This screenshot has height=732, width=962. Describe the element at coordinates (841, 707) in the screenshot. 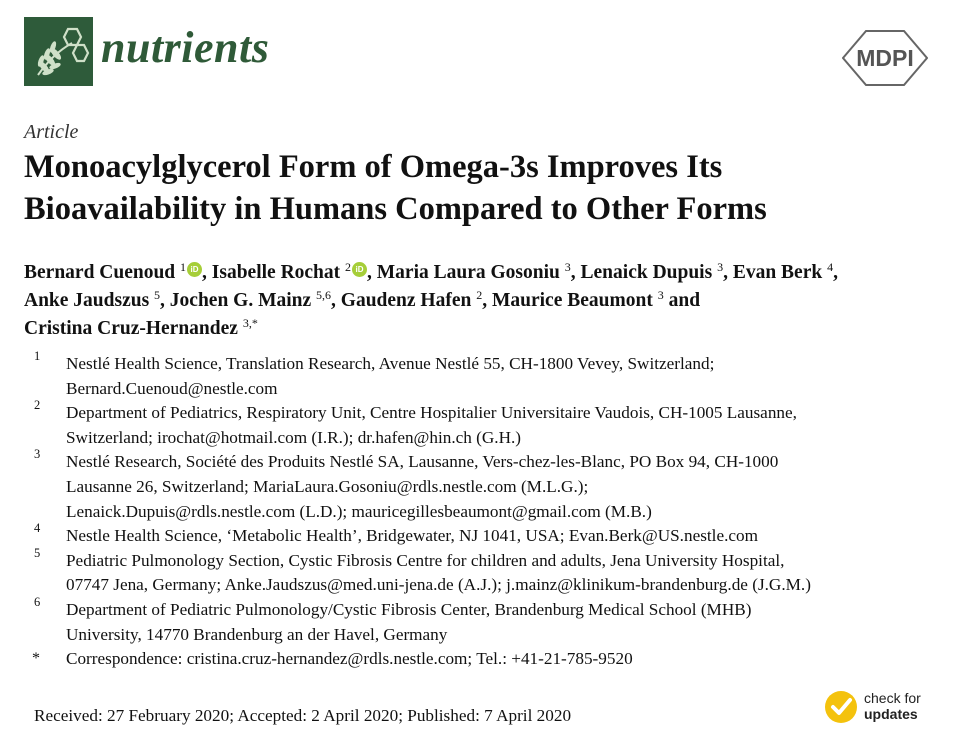

I see `check-updates-icon` at that location.